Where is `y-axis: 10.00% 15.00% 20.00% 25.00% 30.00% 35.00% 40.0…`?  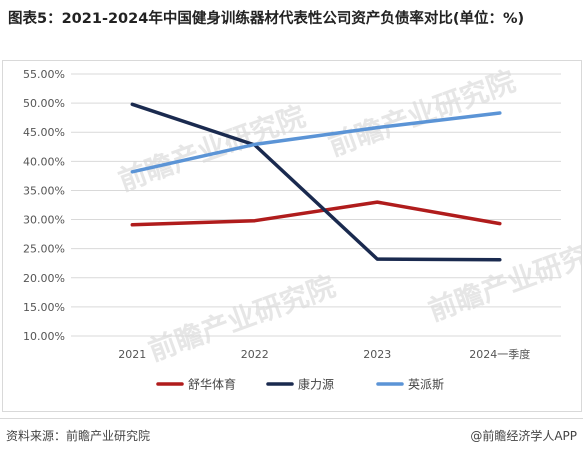 y-axis: 10.00% 15.00% 20.00% 25.00% 30.00% 35.00% 40.0… is located at coordinates (44, 205).